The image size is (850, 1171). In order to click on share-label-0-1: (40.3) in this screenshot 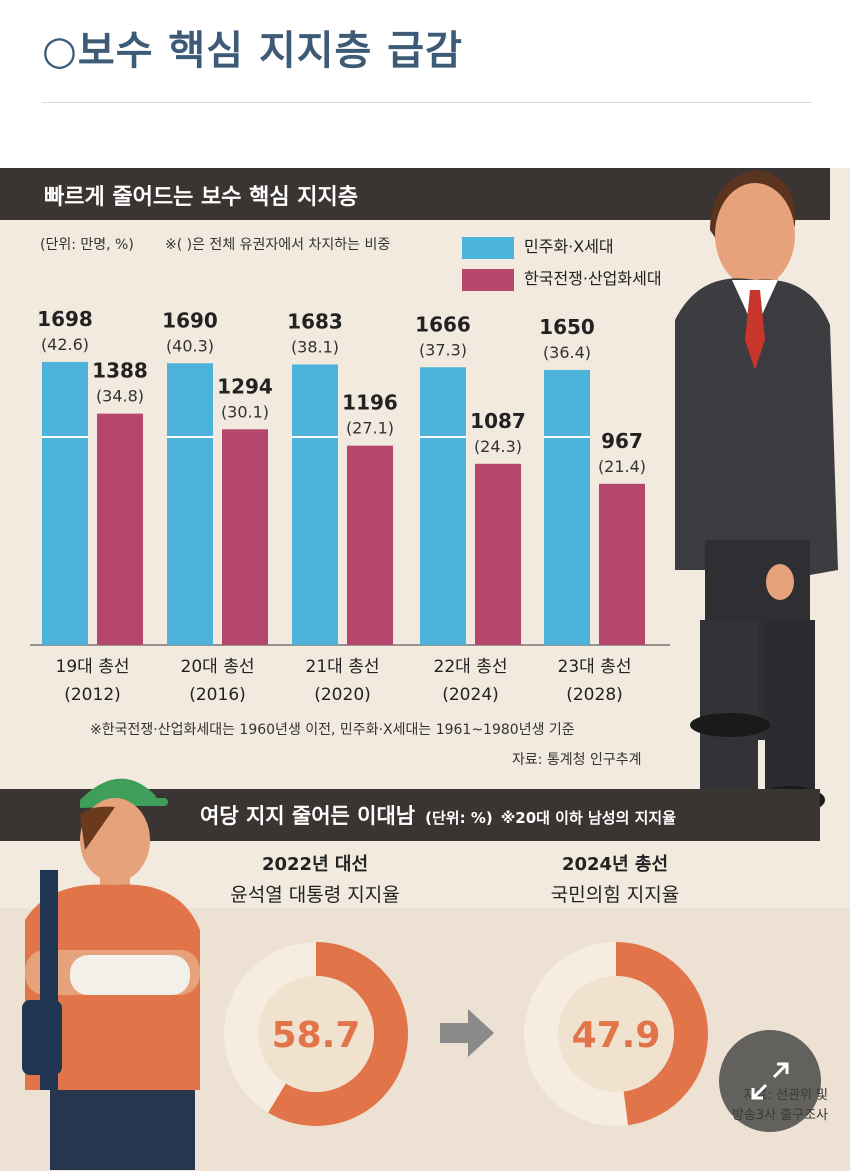, I will do `click(190, 345)`.